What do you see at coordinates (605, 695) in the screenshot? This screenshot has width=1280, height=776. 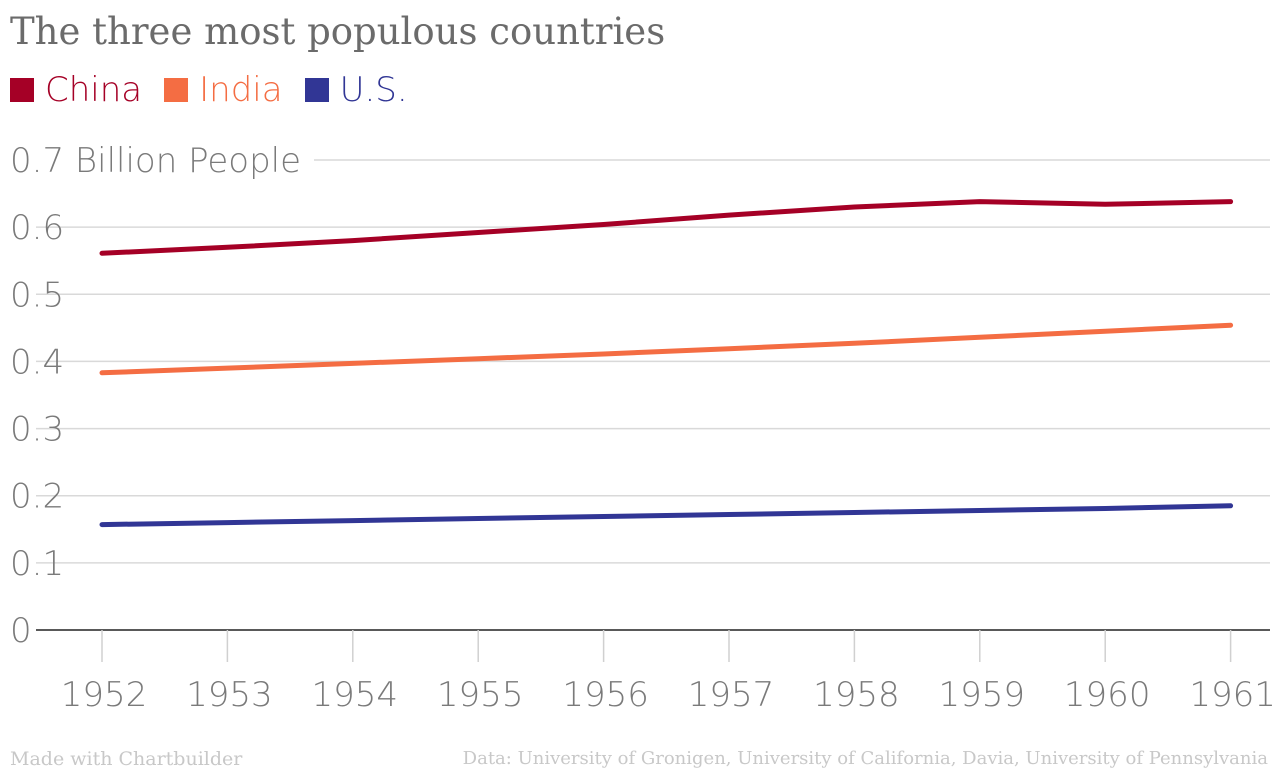 I see `x-tick-label: 1956` at bounding box center [605, 695].